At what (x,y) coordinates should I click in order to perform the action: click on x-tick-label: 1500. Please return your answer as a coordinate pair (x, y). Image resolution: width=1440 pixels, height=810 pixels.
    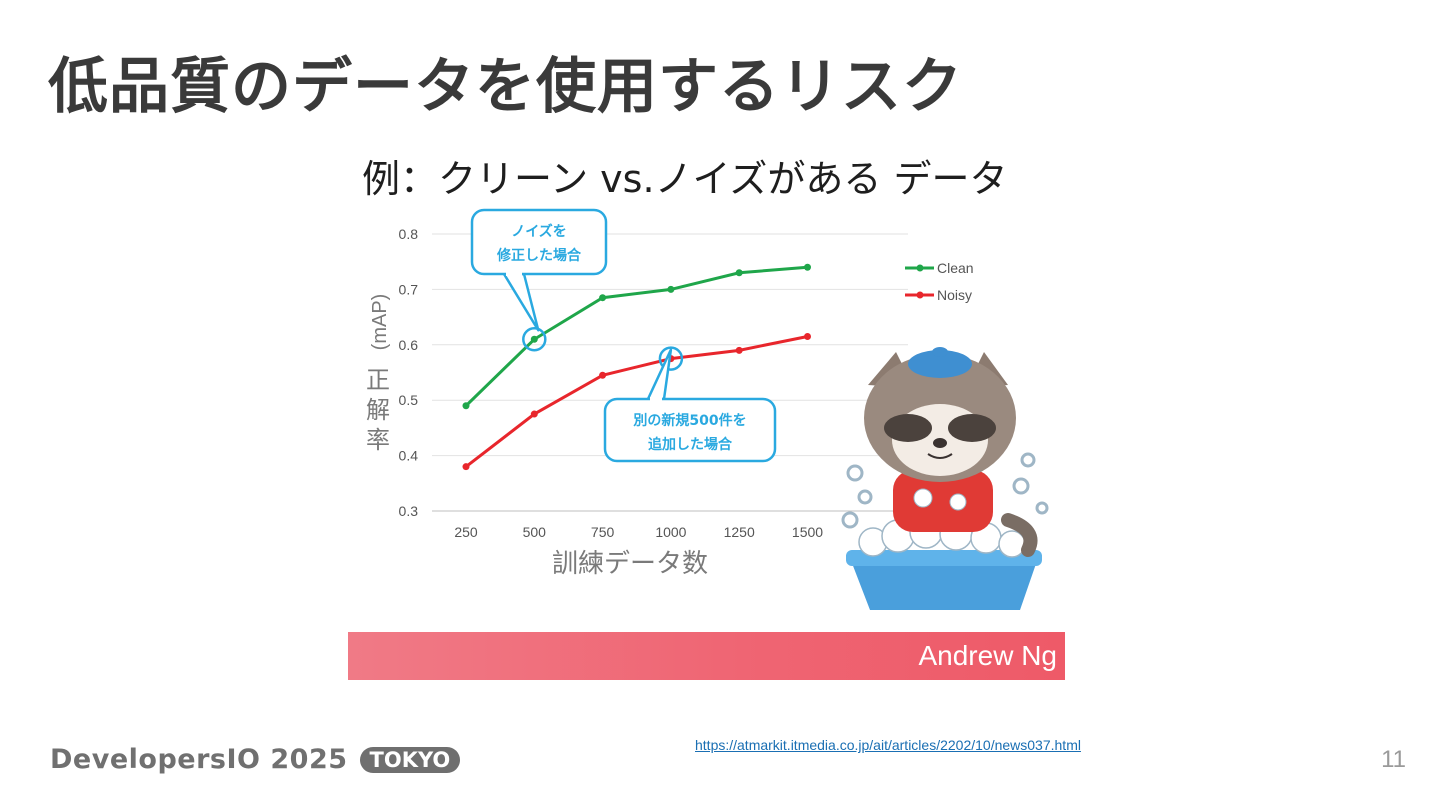
    Looking at the image, I should click on (807, 532).